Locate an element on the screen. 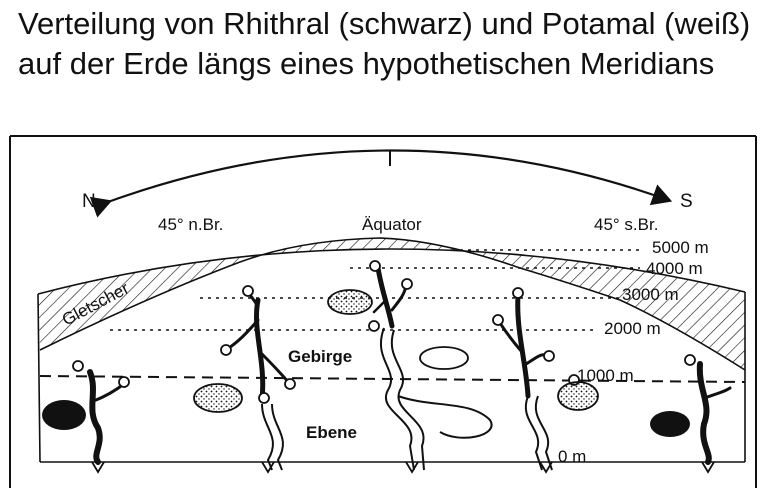 The width and height of the screenshot is (761, 488). mountains-label: Gebirge is located at coordinates (320, 356).